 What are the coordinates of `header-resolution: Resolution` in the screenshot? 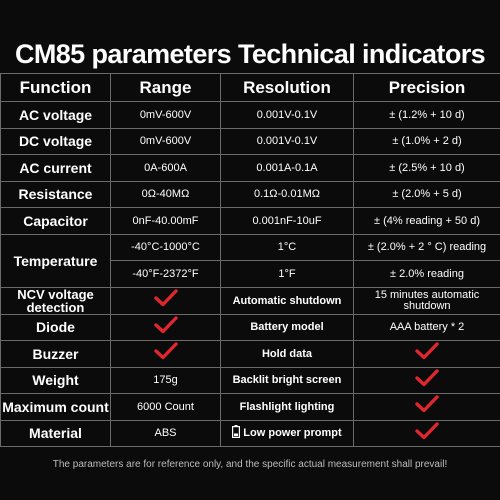 It's located at (287, 87).